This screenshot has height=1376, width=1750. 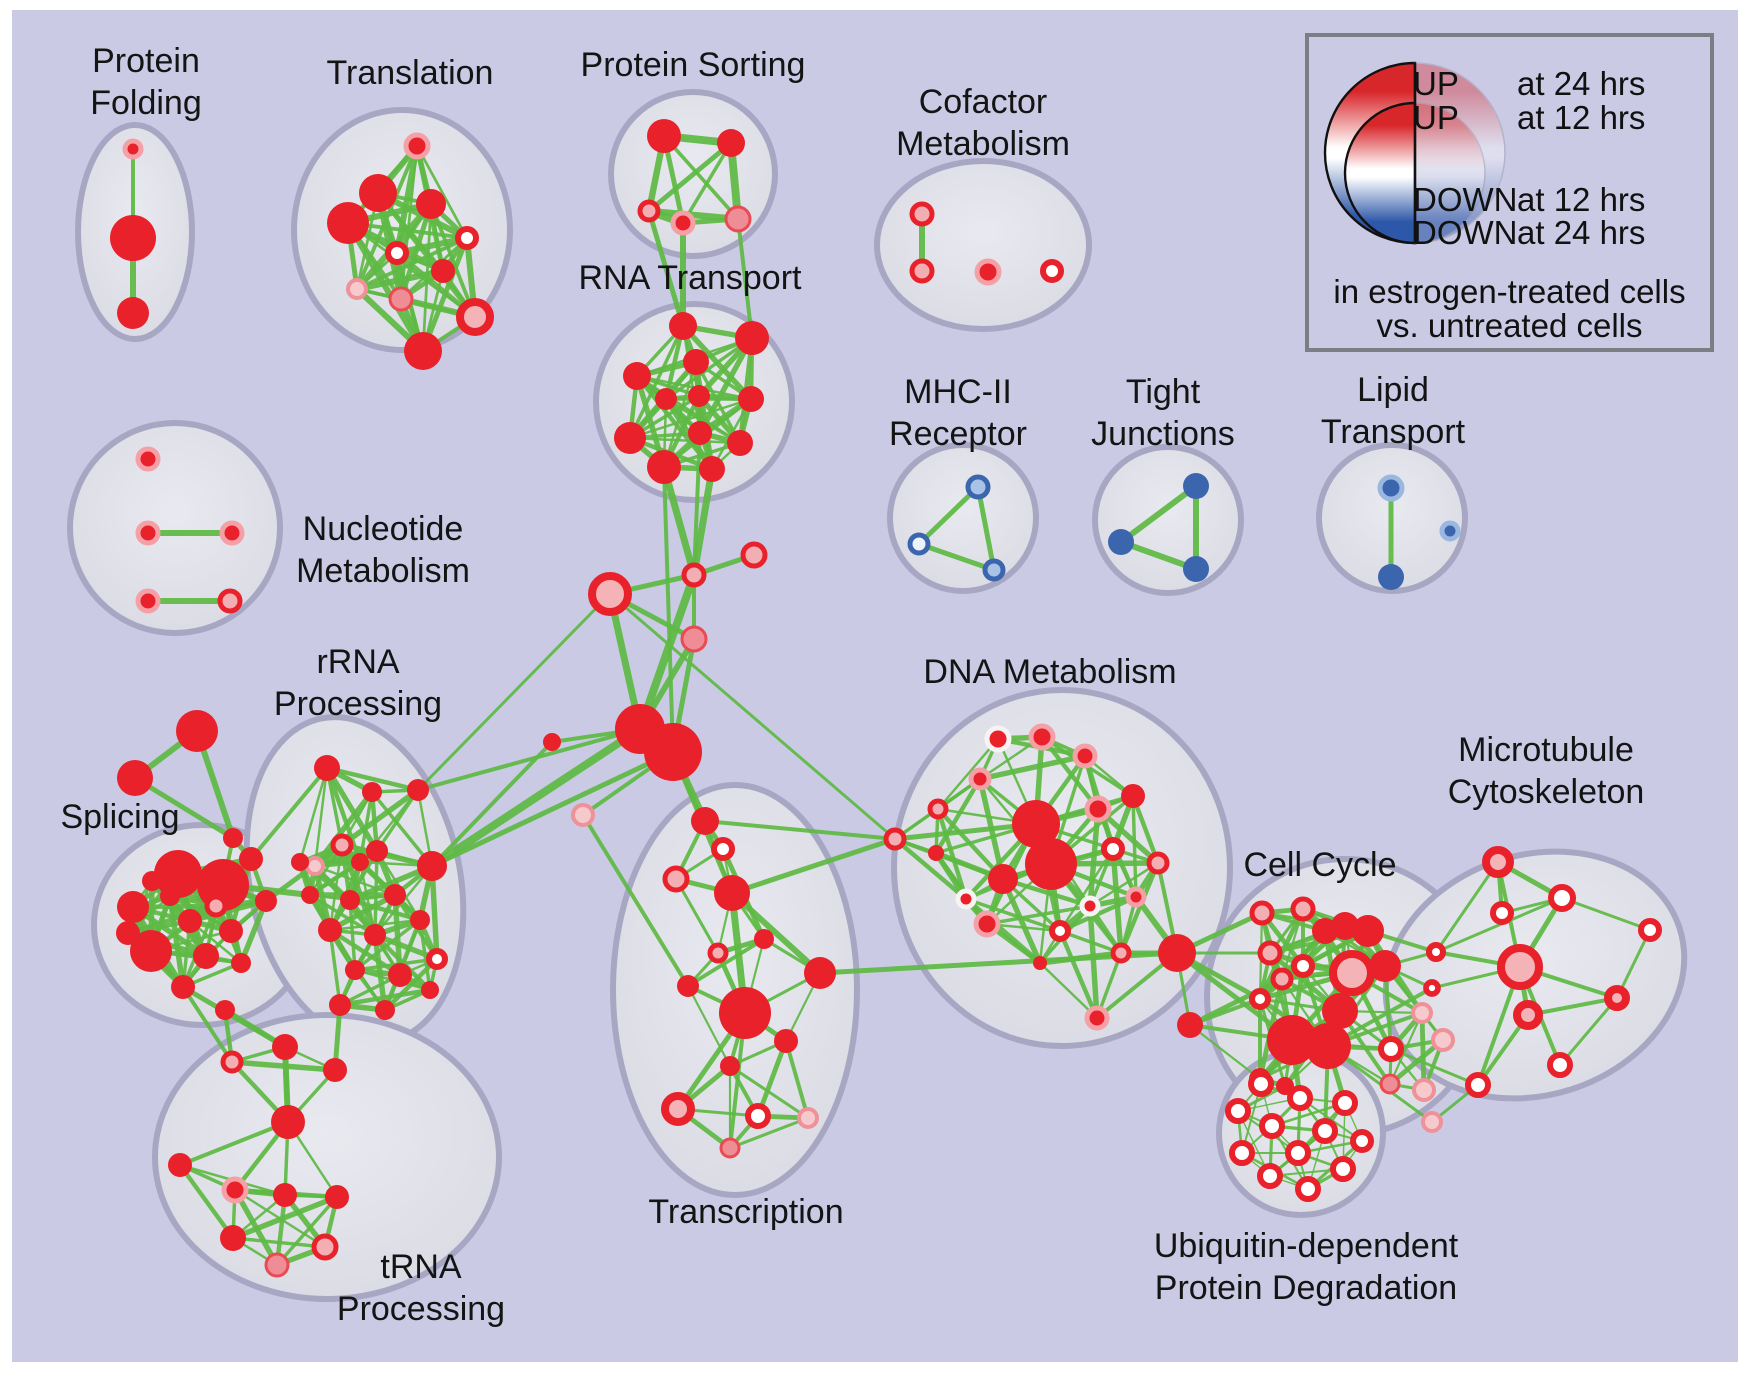 What do you see at coordinates (683, 326) in the screenshot?
I see `node-RT0` at bounding box center [683, 326].